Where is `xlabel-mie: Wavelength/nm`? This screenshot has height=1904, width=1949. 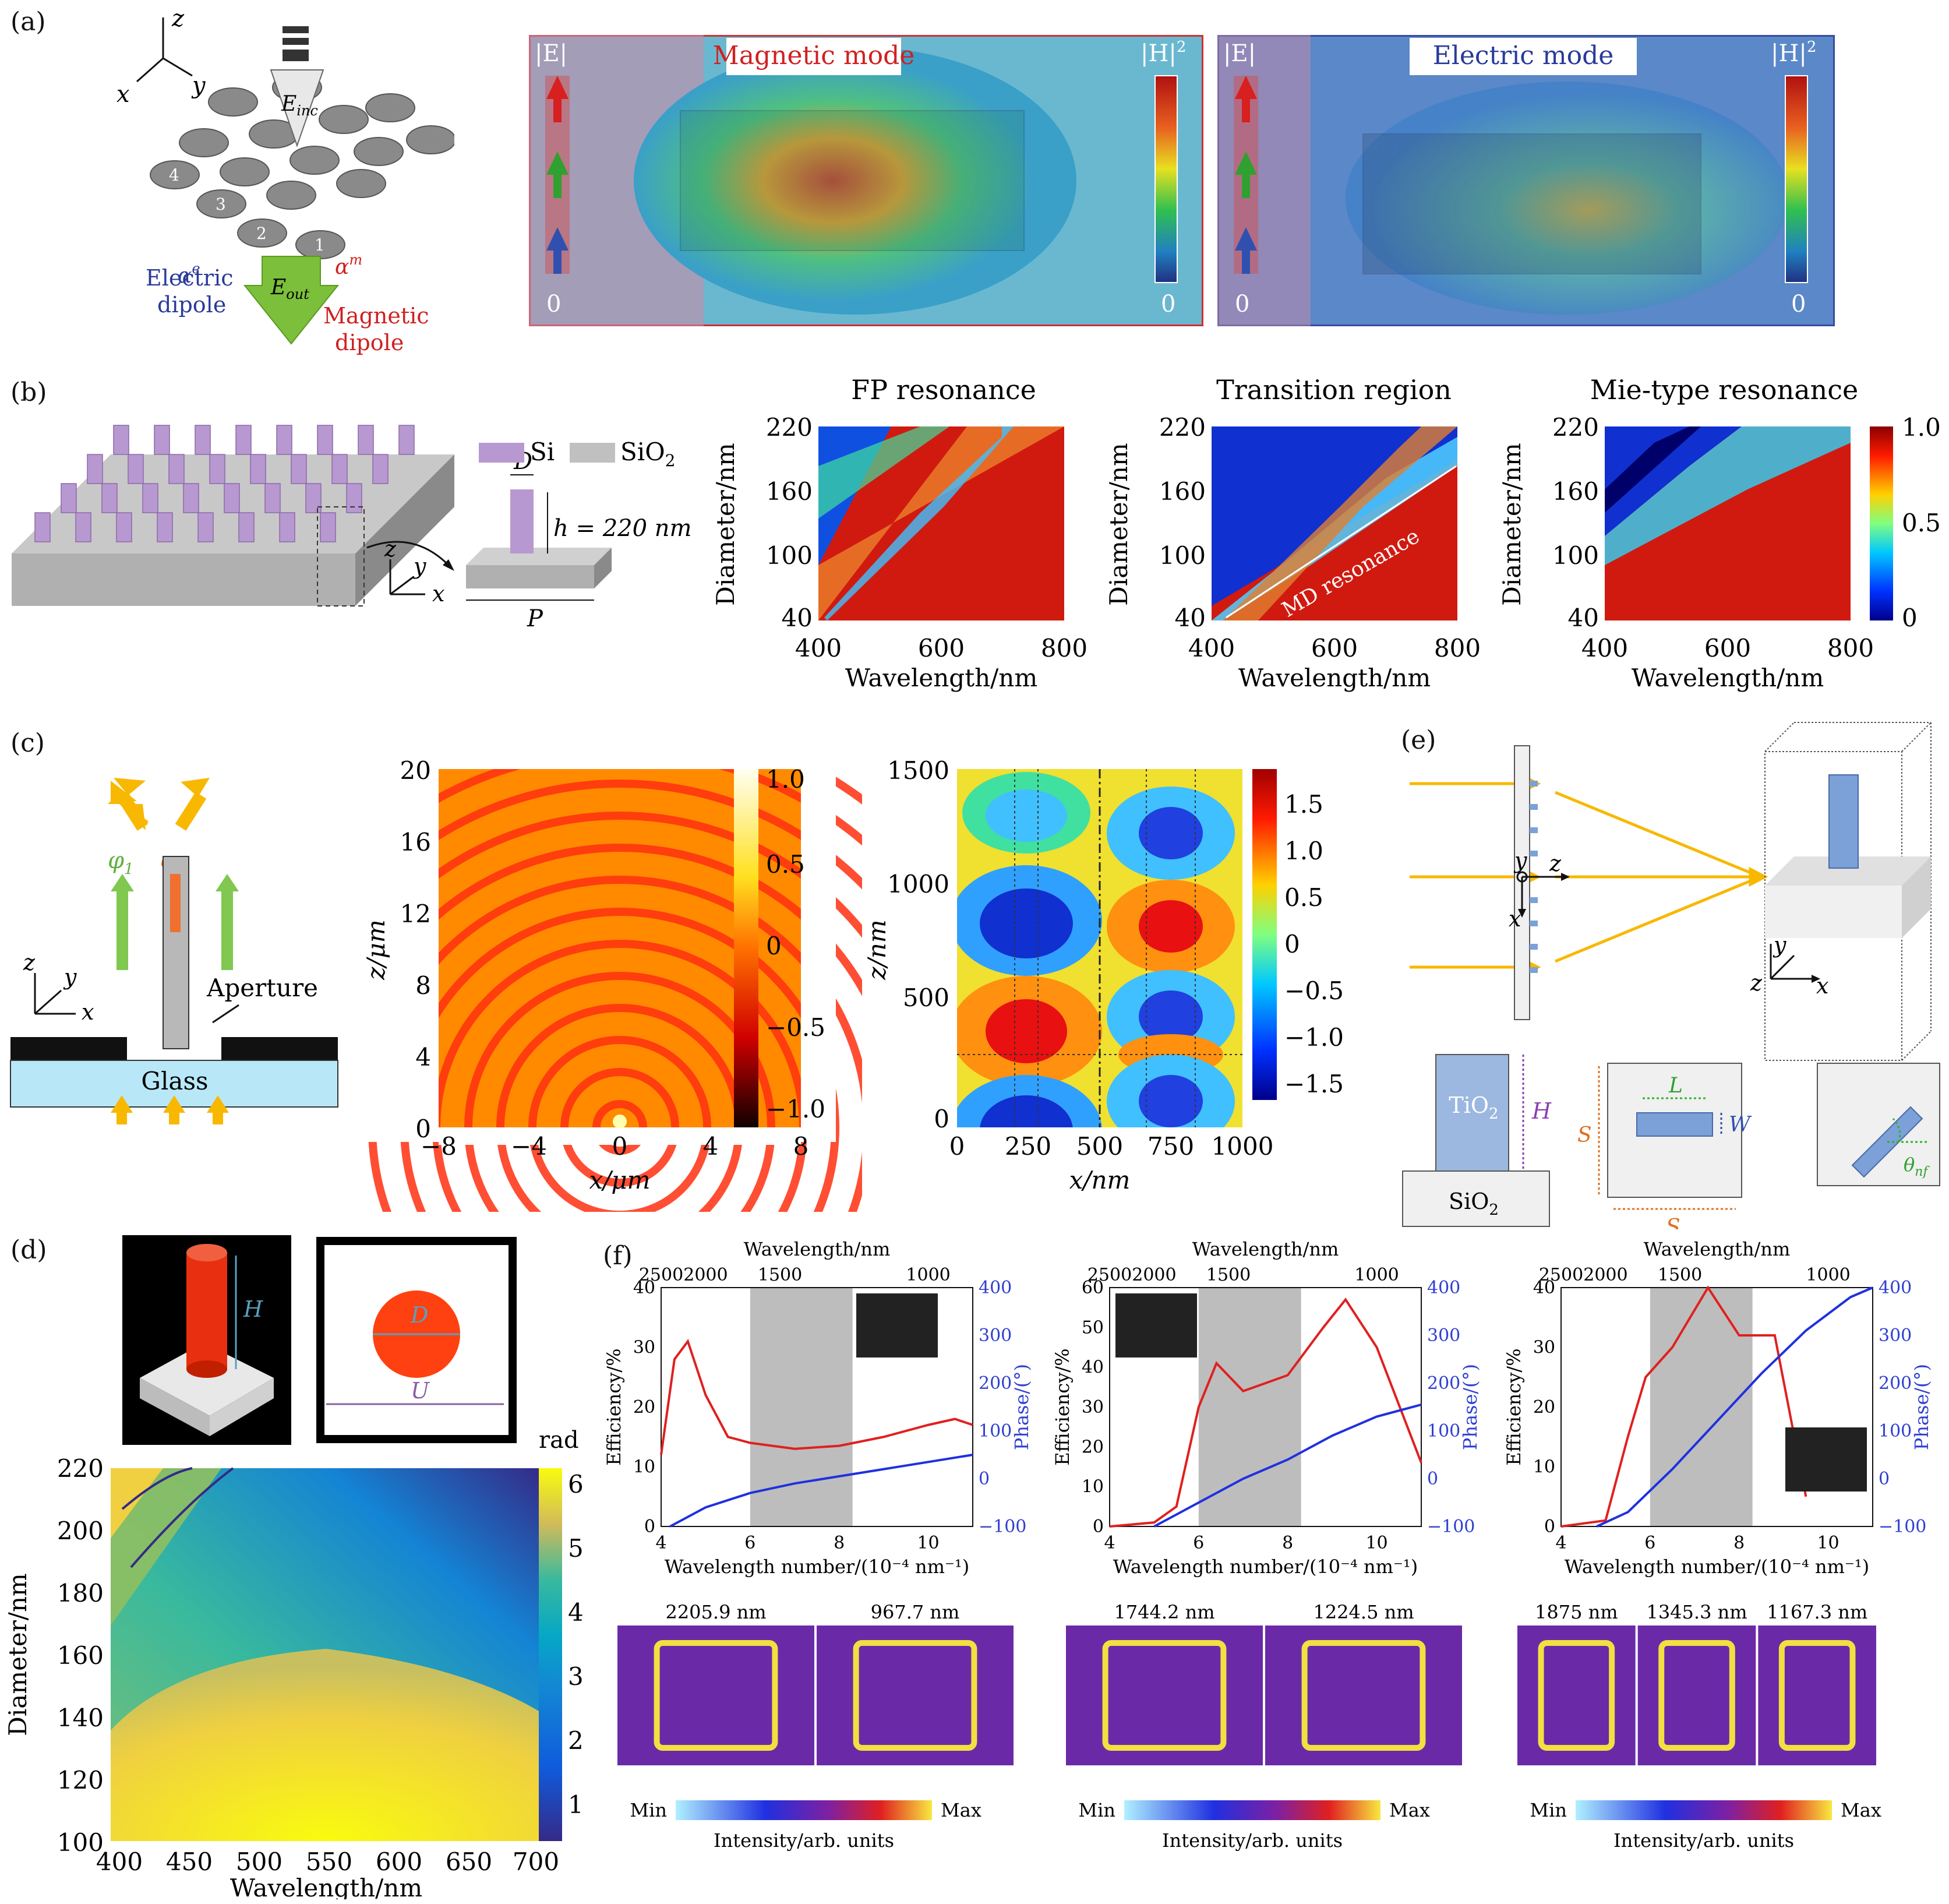 xlabel-mie: Wavelength/nm is located at coordinates (1728, 678).